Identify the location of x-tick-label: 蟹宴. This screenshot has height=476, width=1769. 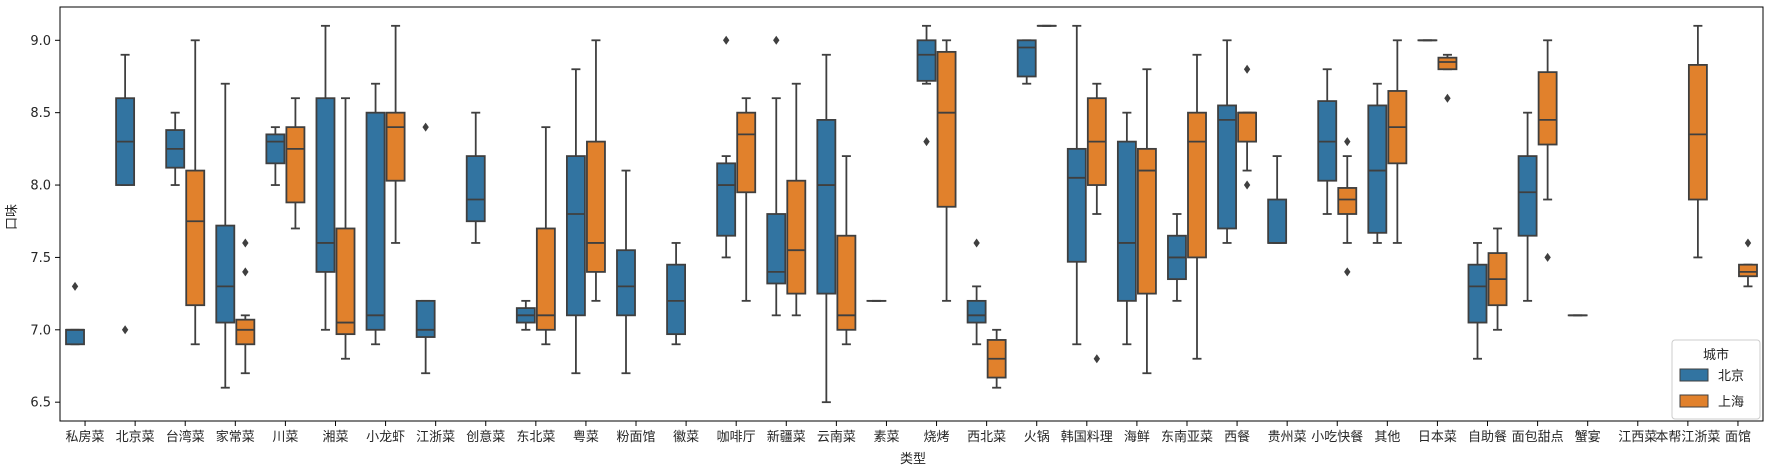
(1588, 437).